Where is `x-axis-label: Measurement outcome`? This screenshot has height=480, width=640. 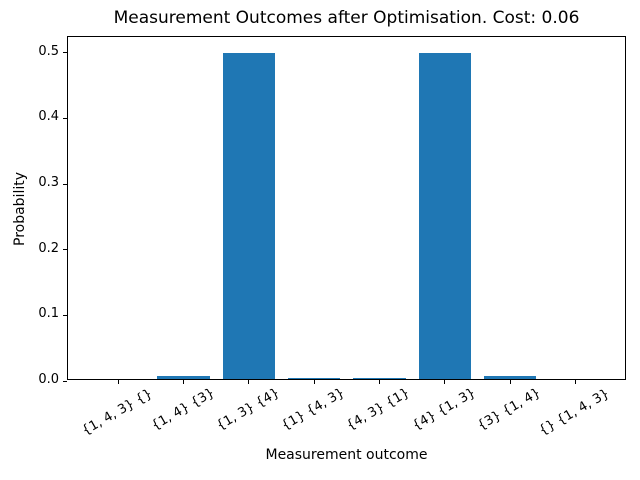 x-axis-label: Measurement outcome is located at coordinates (346, 455).